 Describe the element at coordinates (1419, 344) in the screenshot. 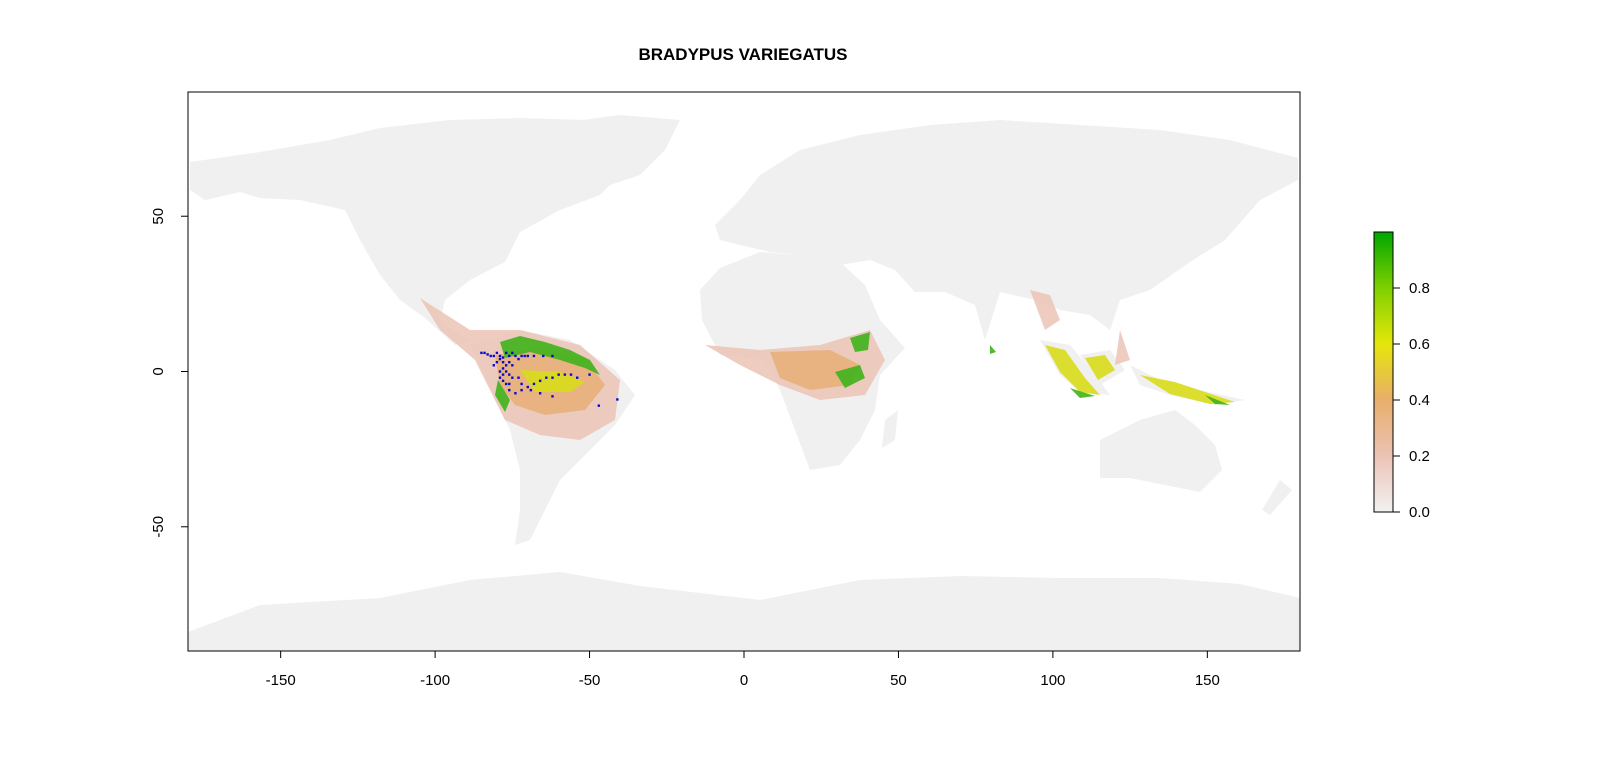

I see `legend-tick-label: 0.6` at that location.